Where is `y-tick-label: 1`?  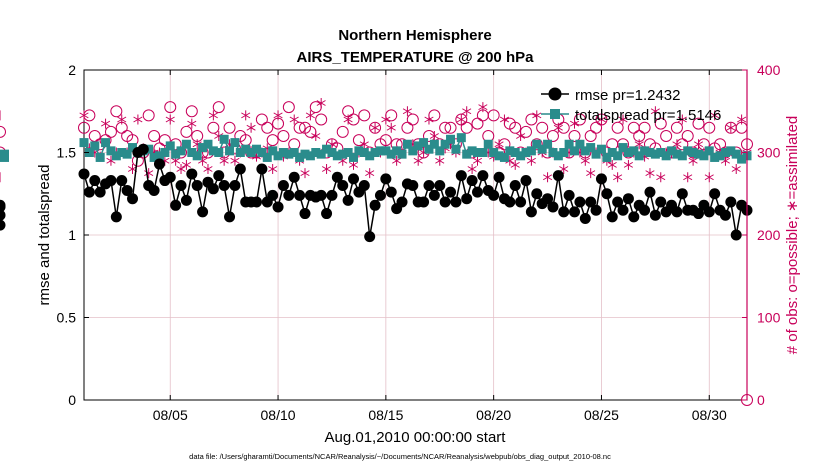
y-tick-label: 1 is located at coordinates (72, 235).